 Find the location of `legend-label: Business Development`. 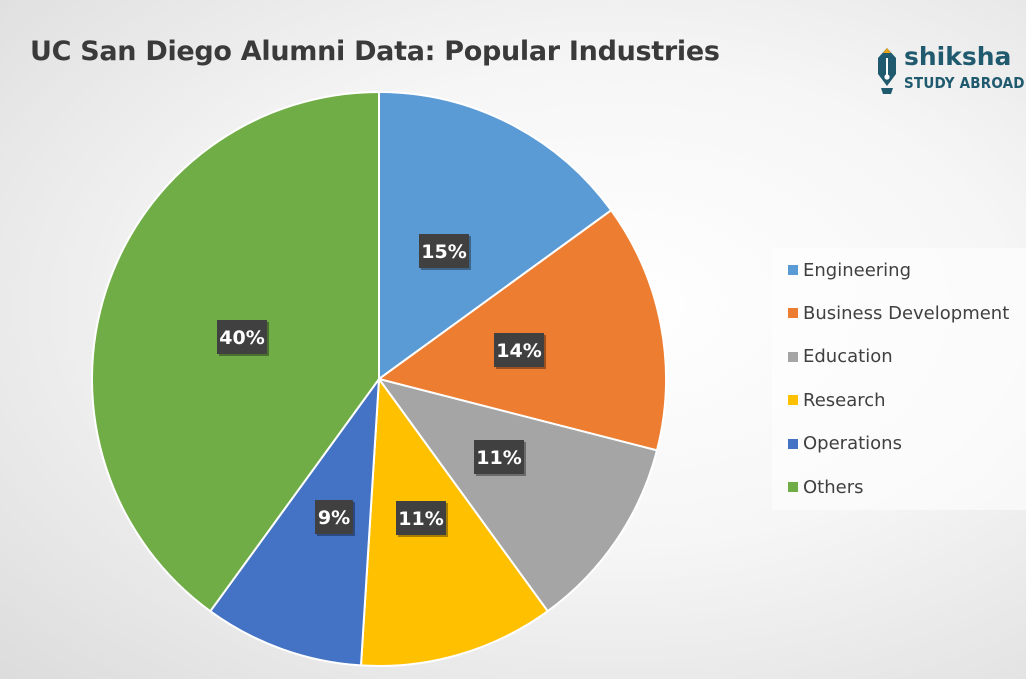

legend-label: Business Development is located at coordinates (906, 313).